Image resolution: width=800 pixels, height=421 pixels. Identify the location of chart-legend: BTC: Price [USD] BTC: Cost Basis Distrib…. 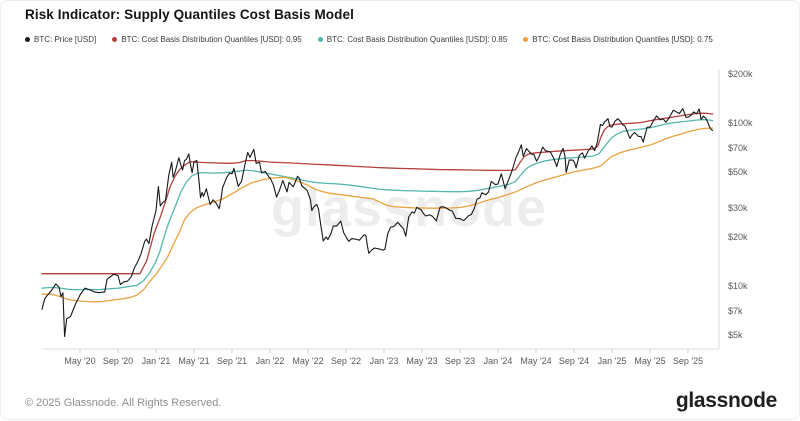
(369, 39).